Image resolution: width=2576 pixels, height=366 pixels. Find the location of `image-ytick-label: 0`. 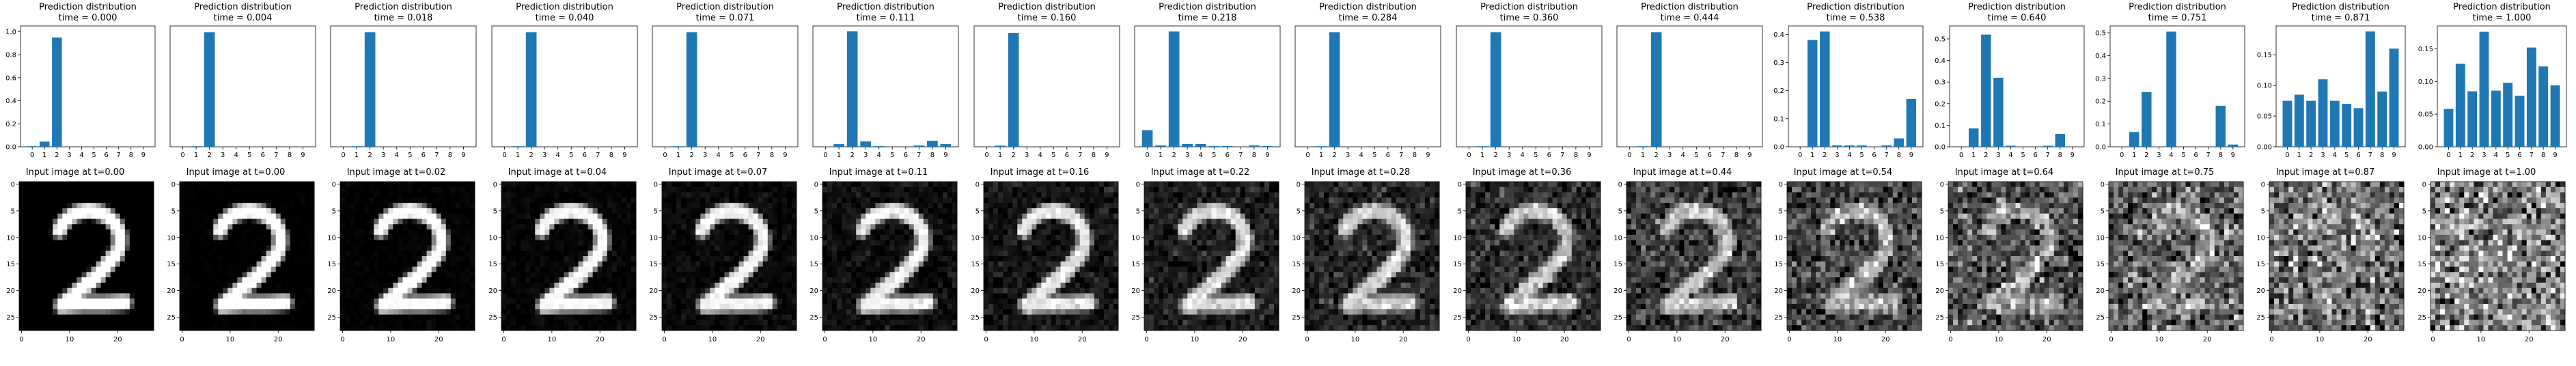

image-ytick-label: 0 is located at coordinates (334, 184).